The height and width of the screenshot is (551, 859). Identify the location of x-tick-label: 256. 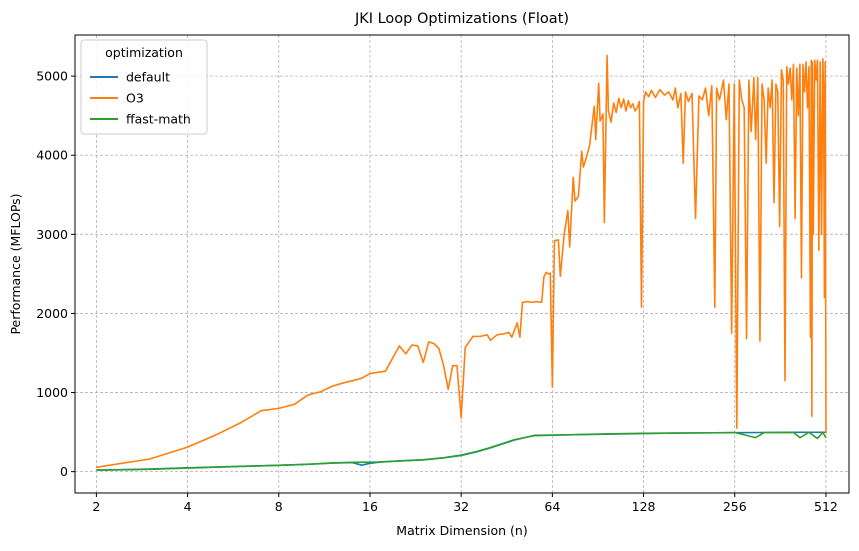
(735, 506).